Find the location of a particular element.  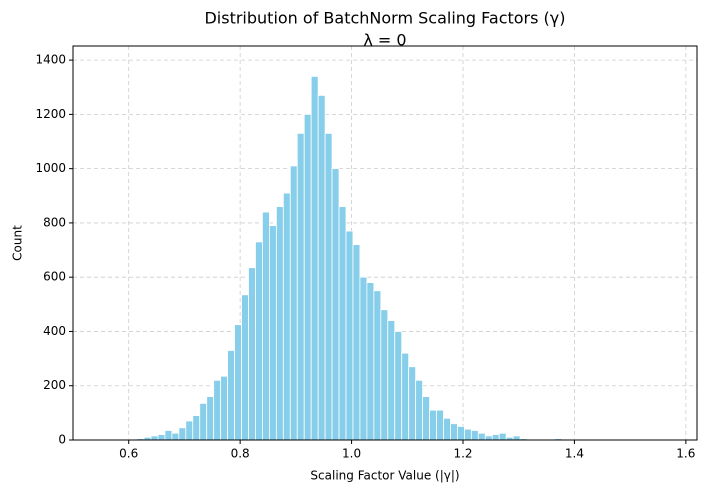

x-tick-label: 0.6 is located at coordinates (128, 454).